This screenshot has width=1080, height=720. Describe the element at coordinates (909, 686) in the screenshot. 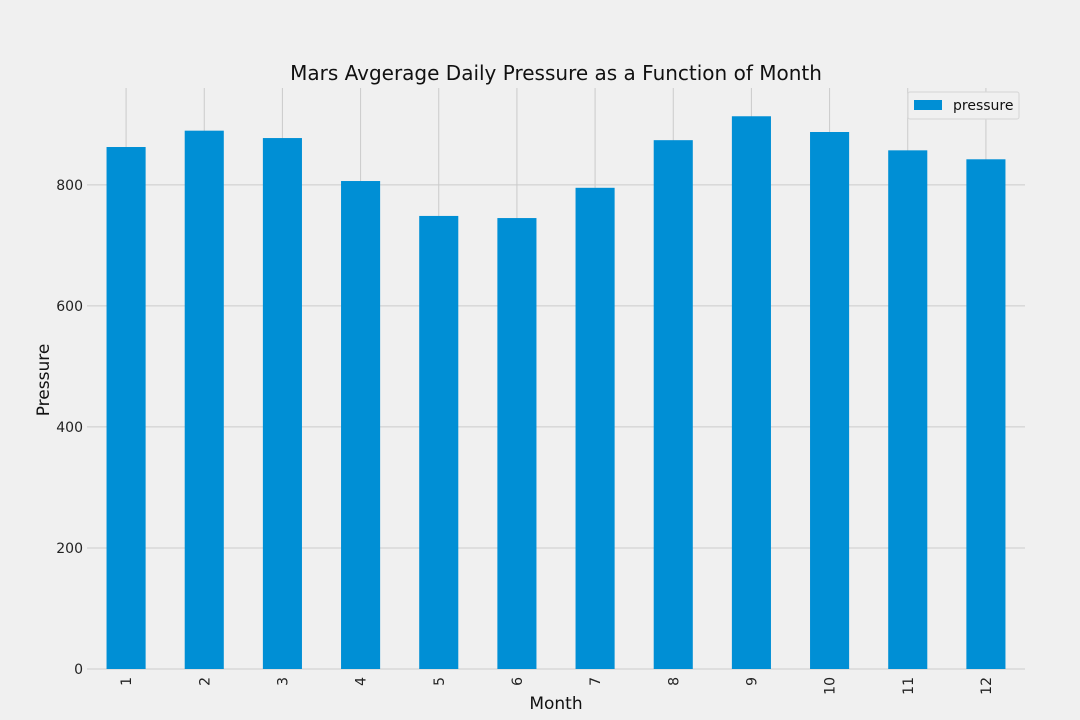

I see `x-tick-label: 11` at that location.